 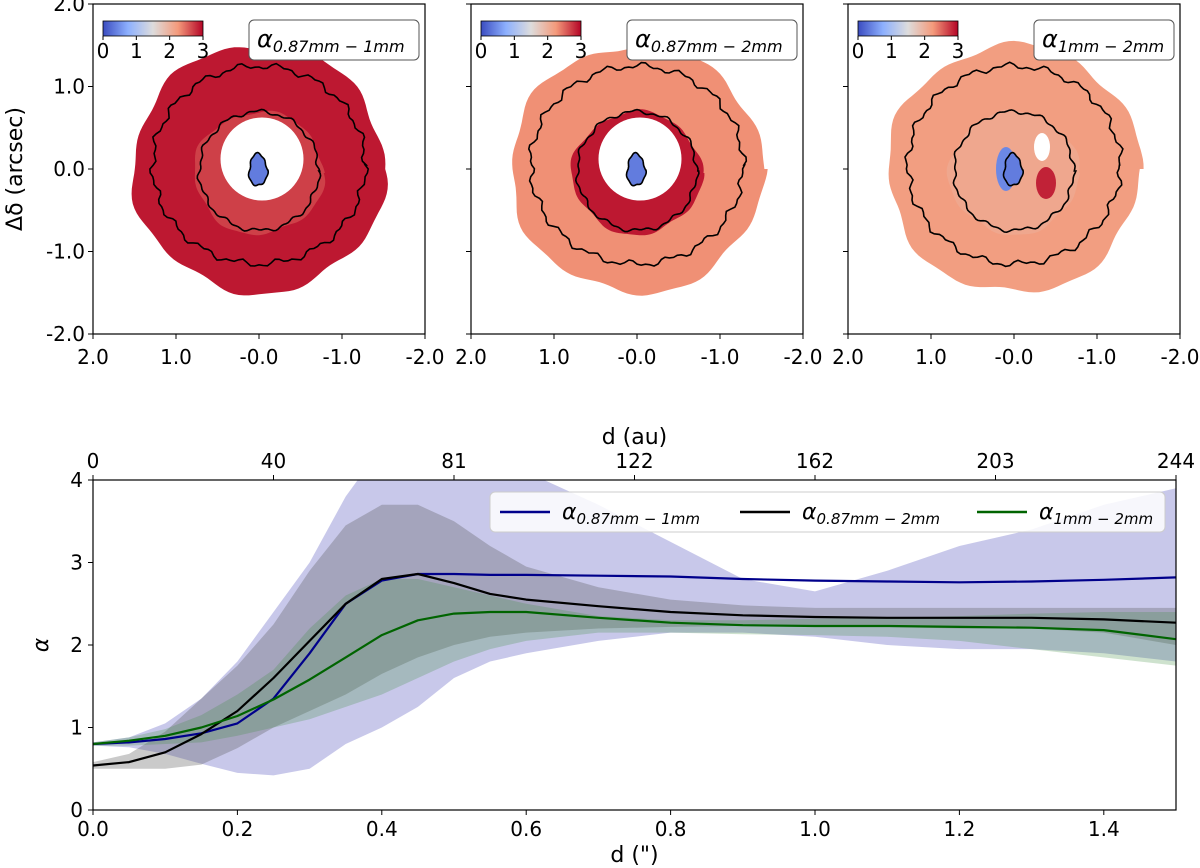 What do you see at coordinates (634, 461) in the screenshot?
I see `top-x-tick-label: 122` at bounding box center [634, 461].